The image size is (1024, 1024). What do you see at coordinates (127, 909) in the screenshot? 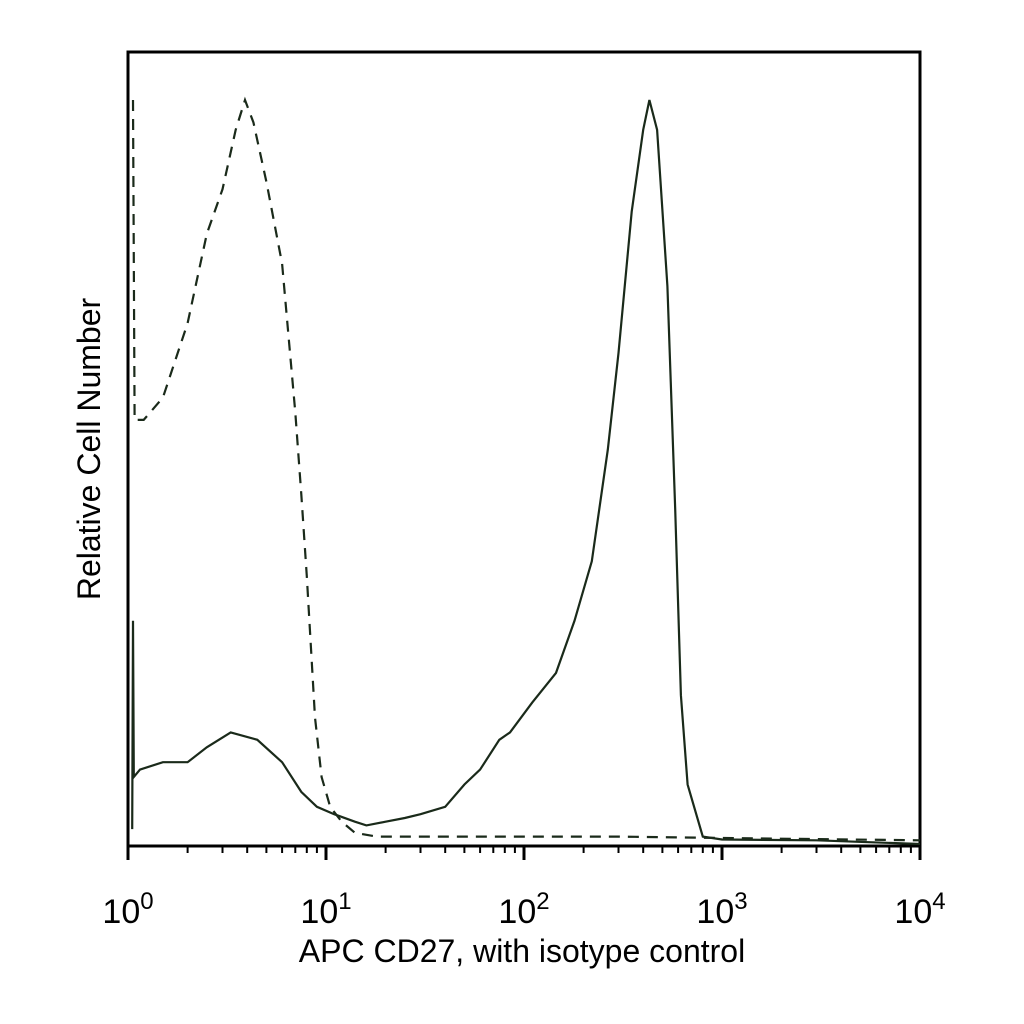
I see `x-tick-label: 10⁰` at bounding box center [127, 909].